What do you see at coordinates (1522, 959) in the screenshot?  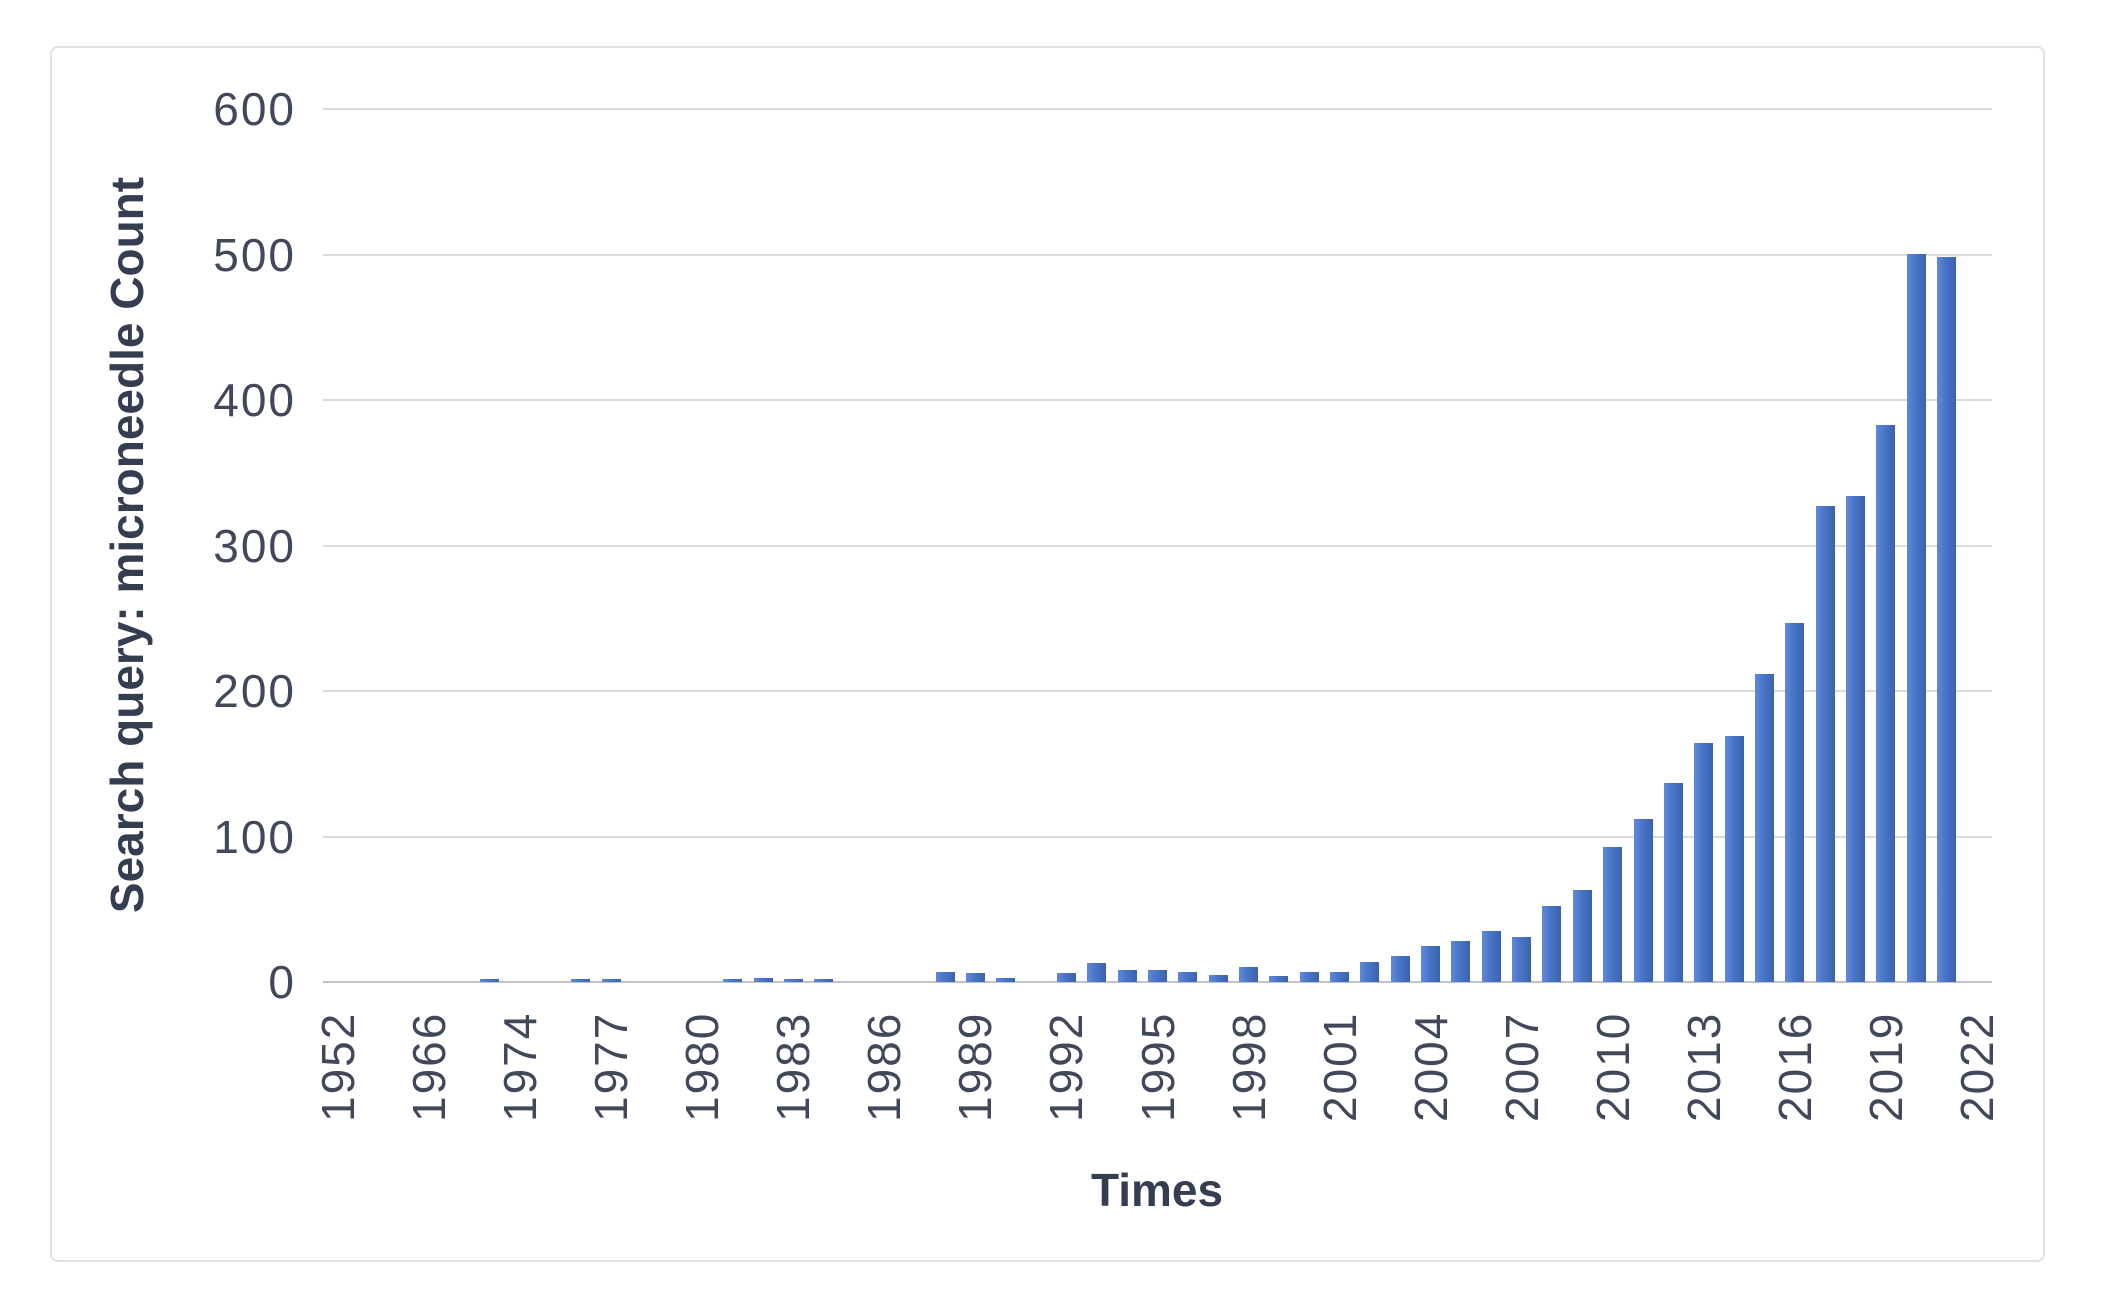 I see `bar-2007` at bounding box center [1522, 959].